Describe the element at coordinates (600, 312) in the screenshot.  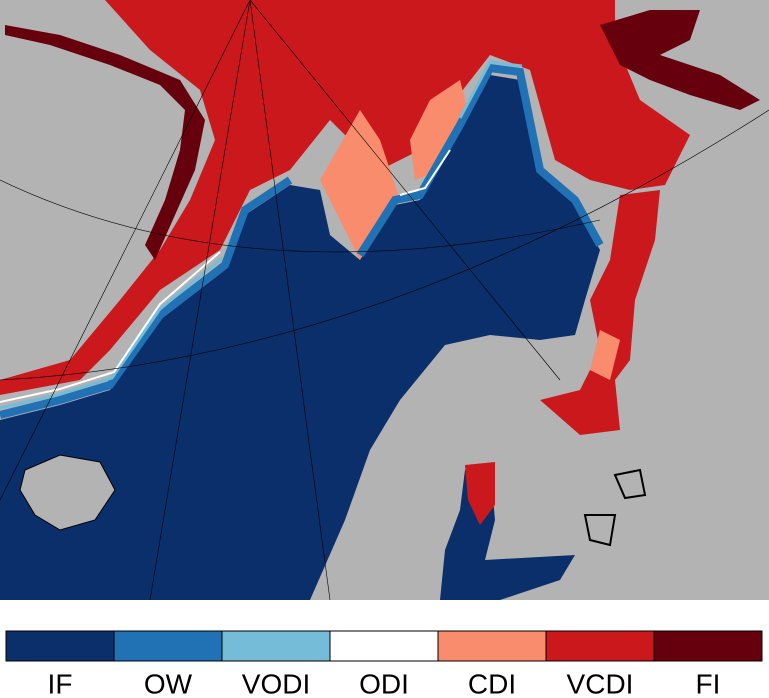
I see `ice-vcdi-east` at that location.